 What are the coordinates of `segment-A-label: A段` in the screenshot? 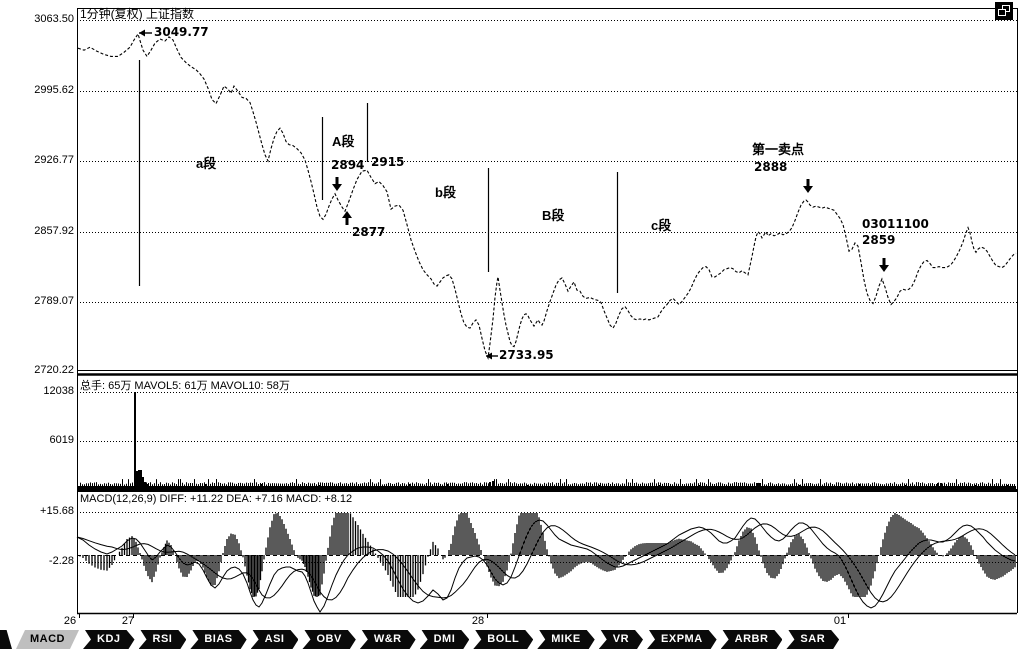 It's located at (343, 141).